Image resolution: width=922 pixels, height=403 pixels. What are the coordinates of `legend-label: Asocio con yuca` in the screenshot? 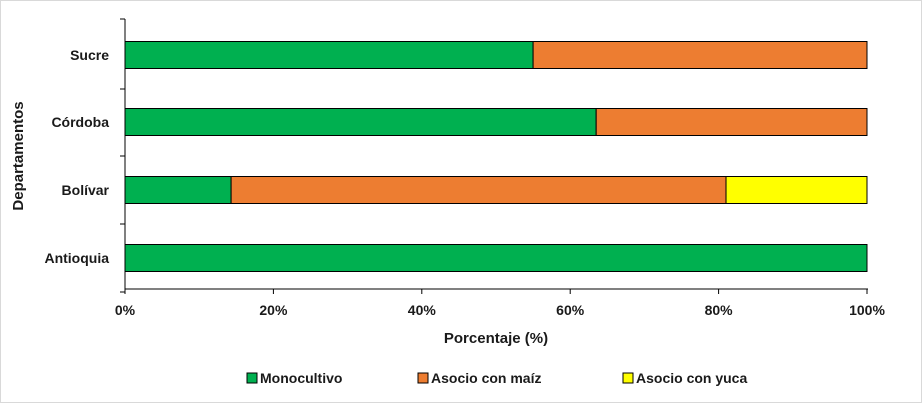 It's located at (691, 378).